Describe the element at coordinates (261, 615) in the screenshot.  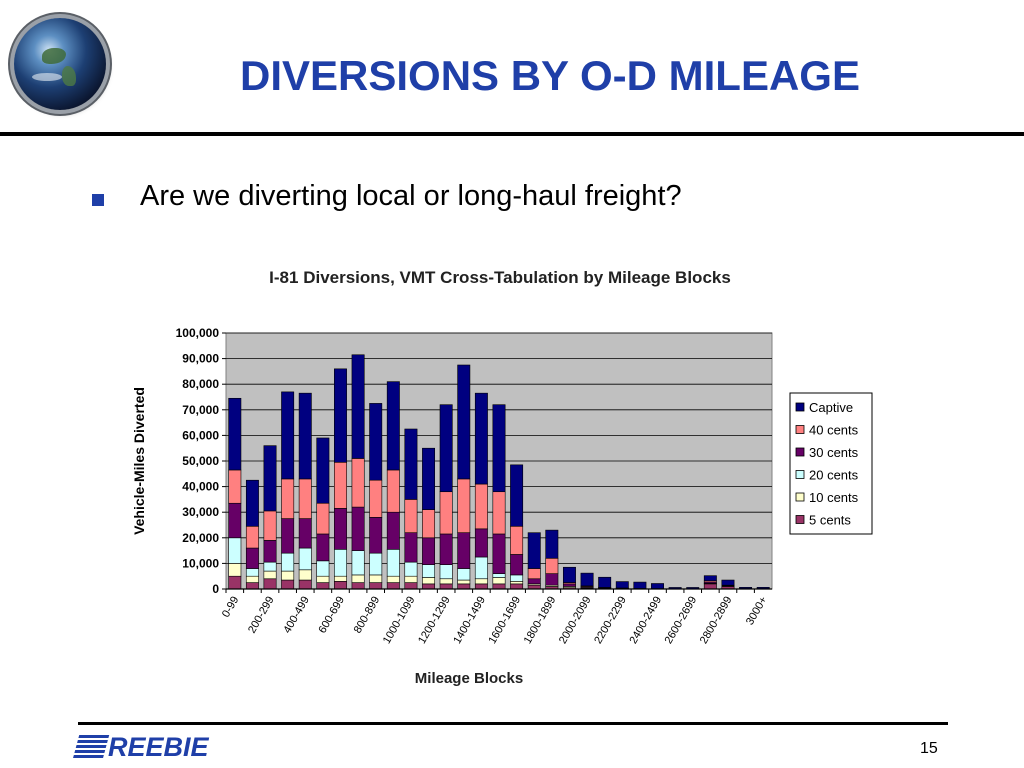
I see `x-tick-label: 200-299` at that location.